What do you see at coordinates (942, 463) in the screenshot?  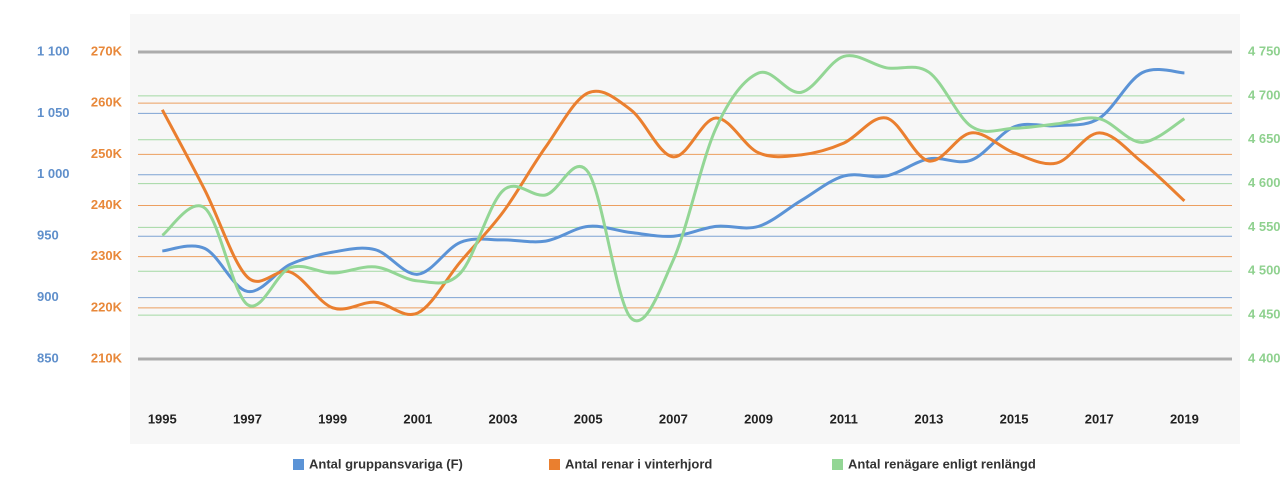 I see `legend-label: Antal renägare enligt renlängd` at bounding box center [942, 463].